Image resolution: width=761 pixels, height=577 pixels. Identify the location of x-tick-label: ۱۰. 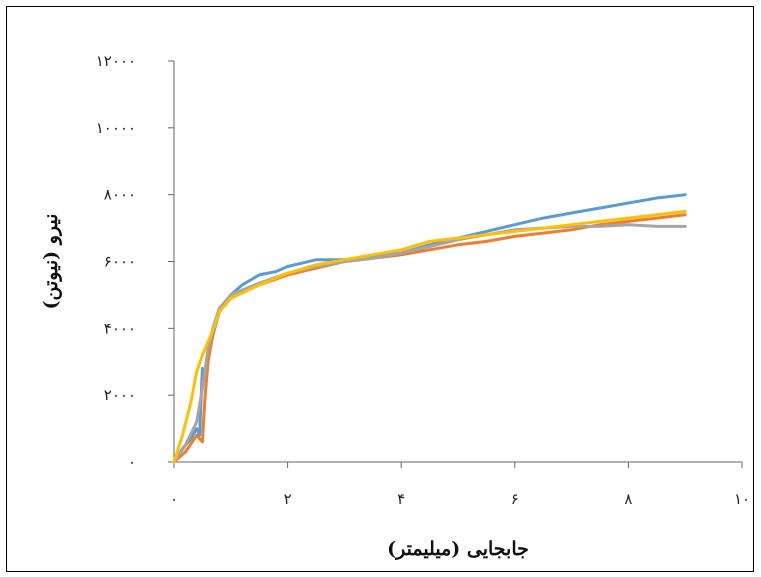
(742, 499).